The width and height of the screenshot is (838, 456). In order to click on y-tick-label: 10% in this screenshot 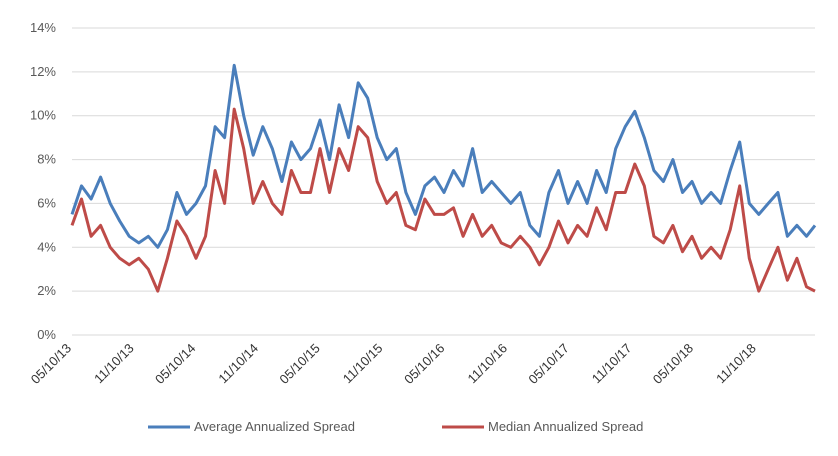, I will do `click(43, 115)`.